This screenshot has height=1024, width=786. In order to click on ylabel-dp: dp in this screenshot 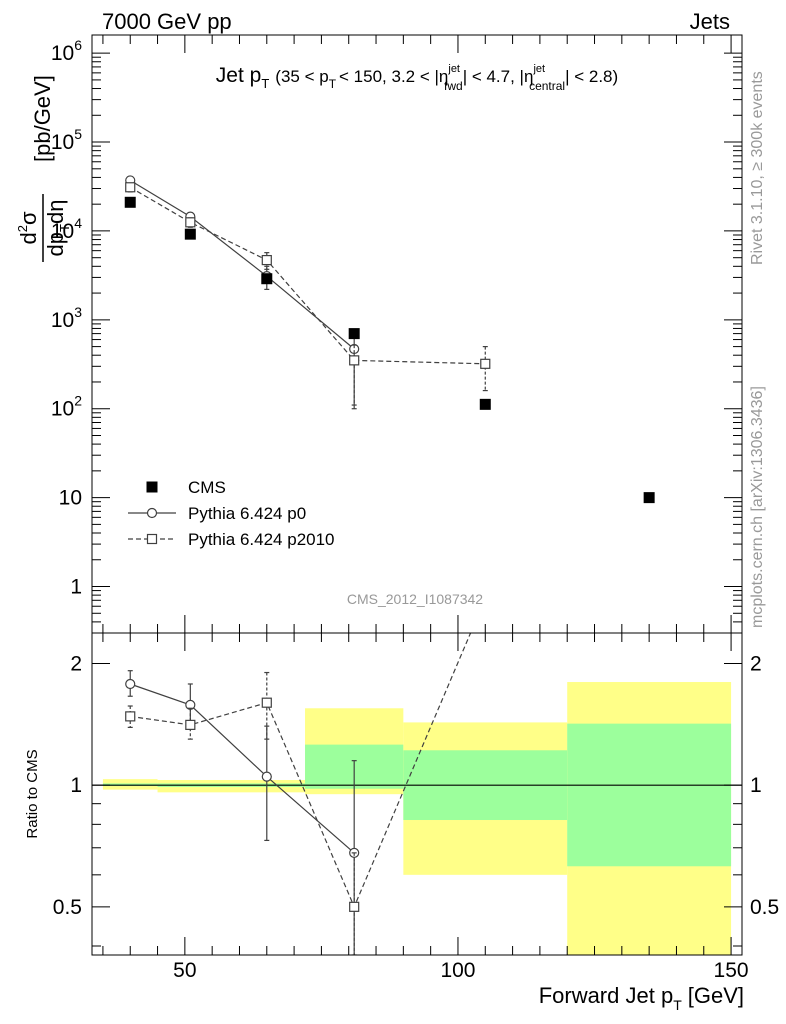, I will do `click(55, 244)`.